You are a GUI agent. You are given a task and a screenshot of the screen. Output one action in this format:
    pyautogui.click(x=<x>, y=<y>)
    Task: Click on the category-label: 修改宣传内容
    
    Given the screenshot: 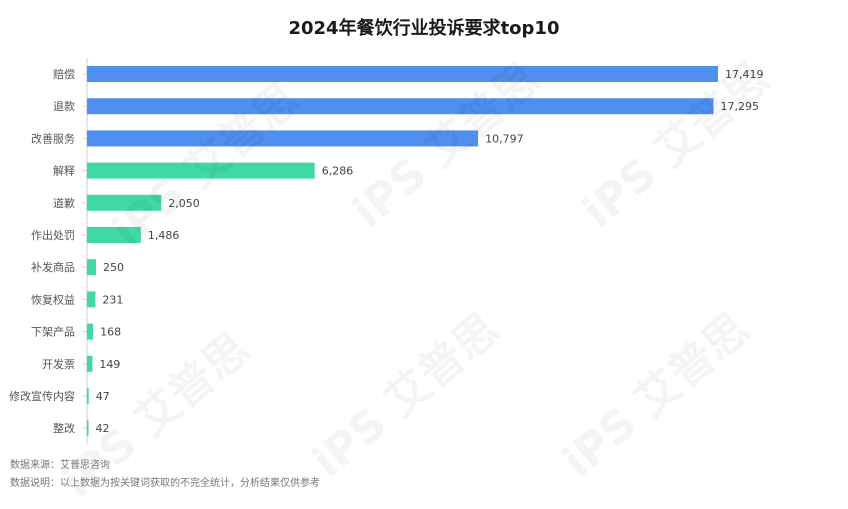 What is the action you would take?
    pyautogui.click(x=42, y=396)
    